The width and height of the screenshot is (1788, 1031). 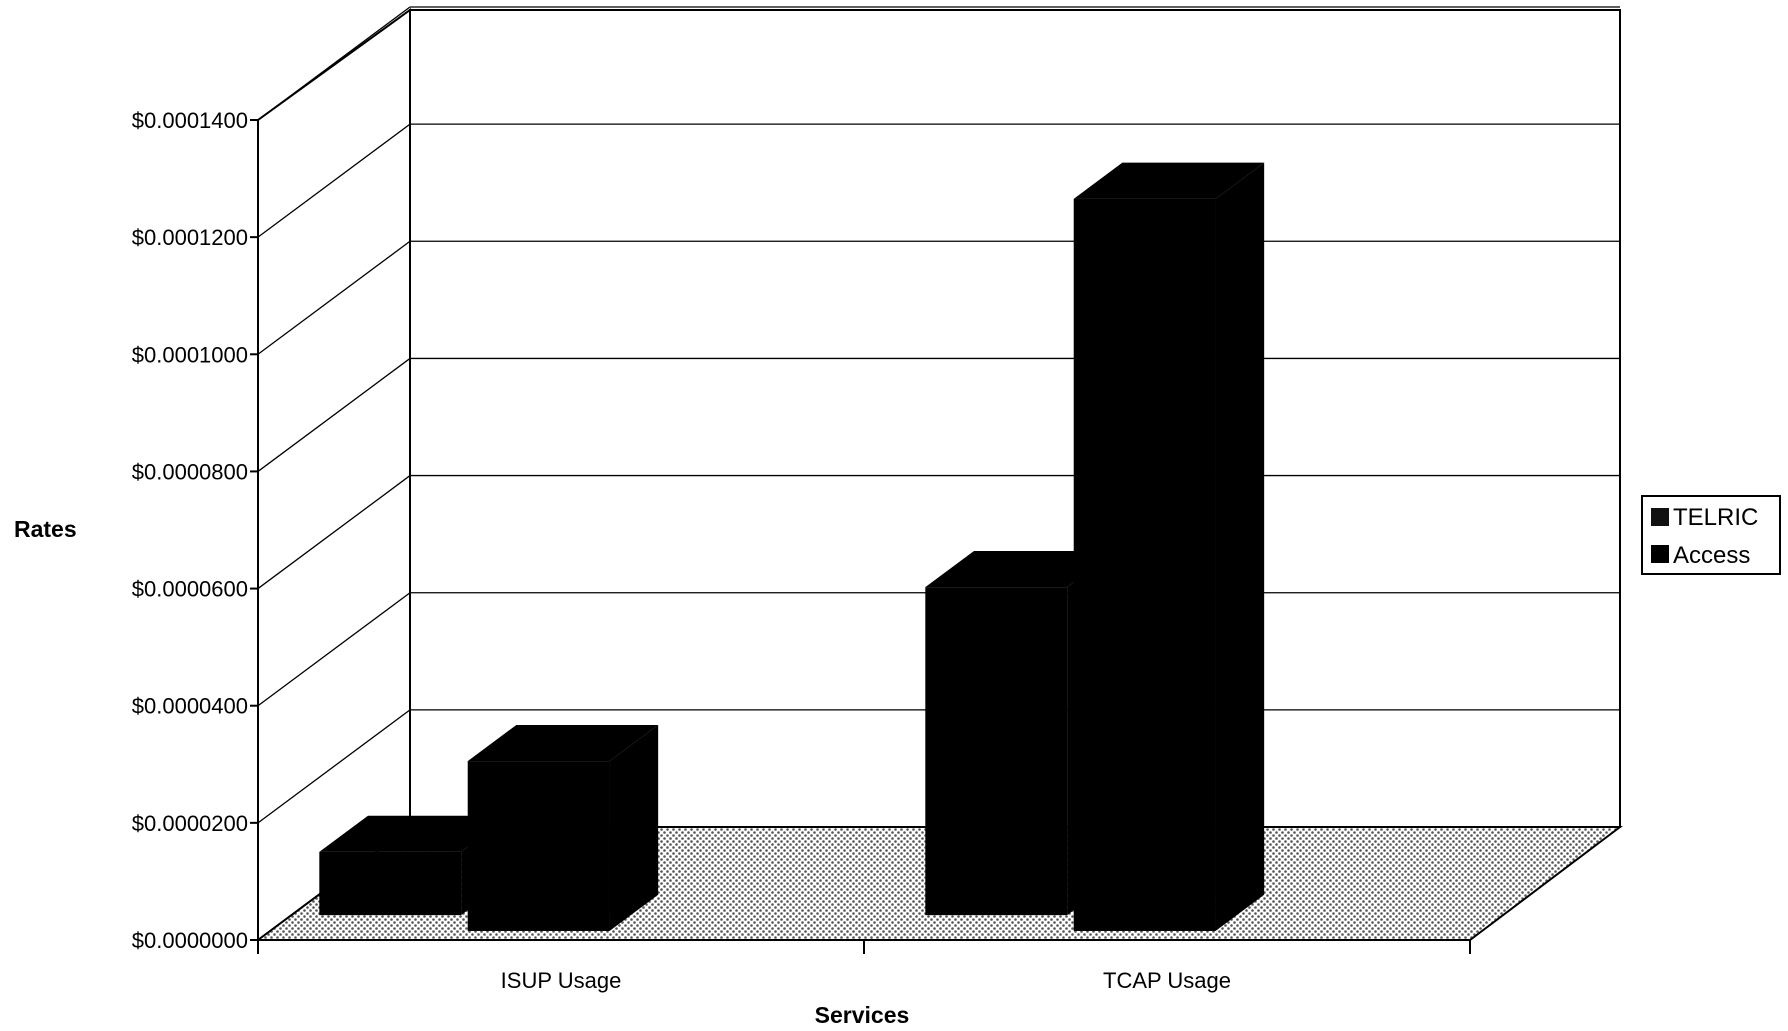 I want to click on y-tick-label: $0.0000200, so click(x=190, y=823).